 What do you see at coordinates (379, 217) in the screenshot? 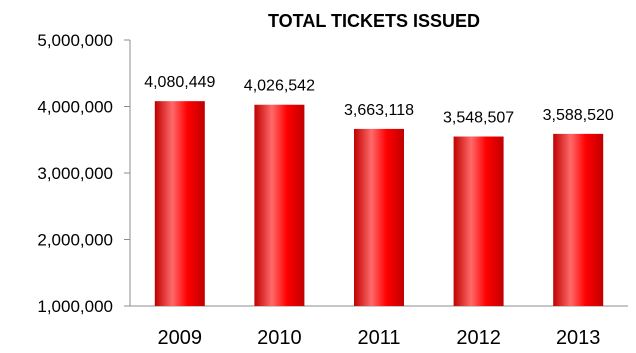
I see `bar-2011` at bounding box center [379, 217].